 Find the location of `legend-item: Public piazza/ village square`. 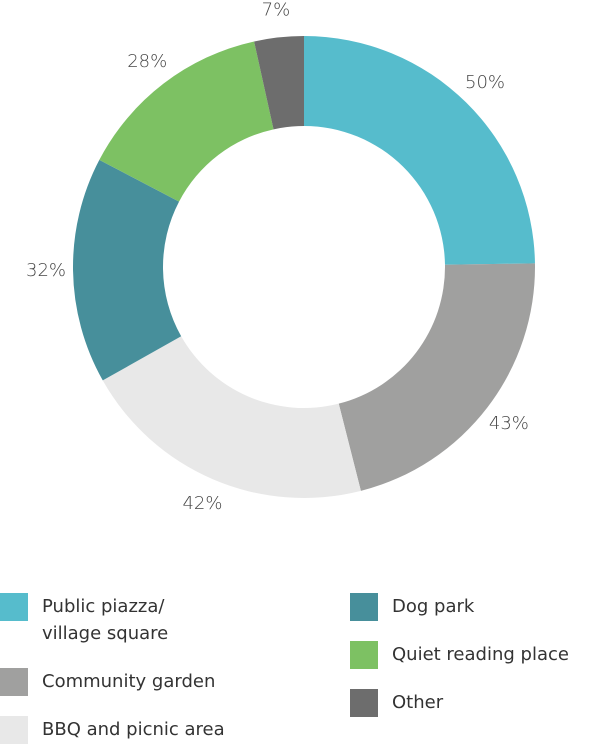

legend-item: Public piazza/ village square is located at coordinates (103, 620).